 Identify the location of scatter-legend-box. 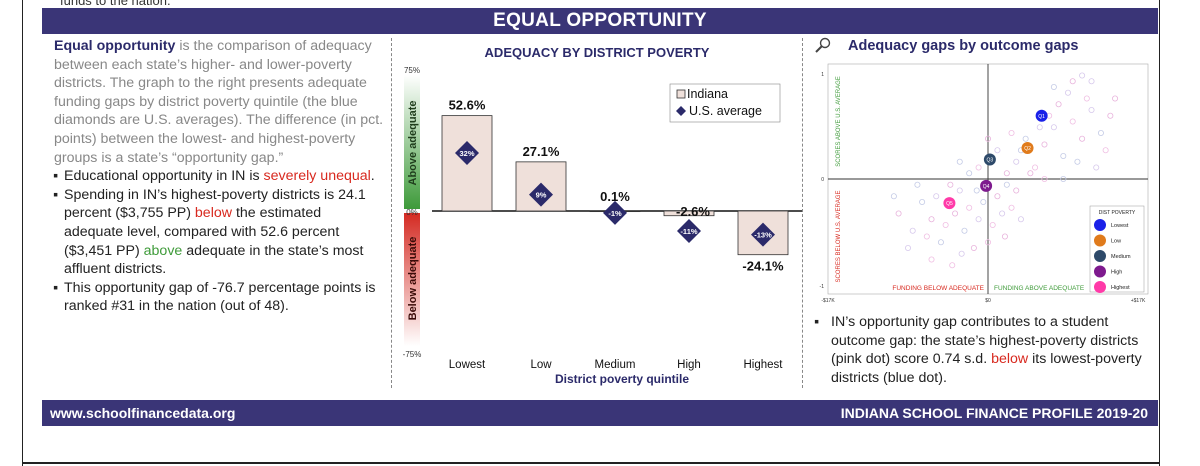
(1117, 249).